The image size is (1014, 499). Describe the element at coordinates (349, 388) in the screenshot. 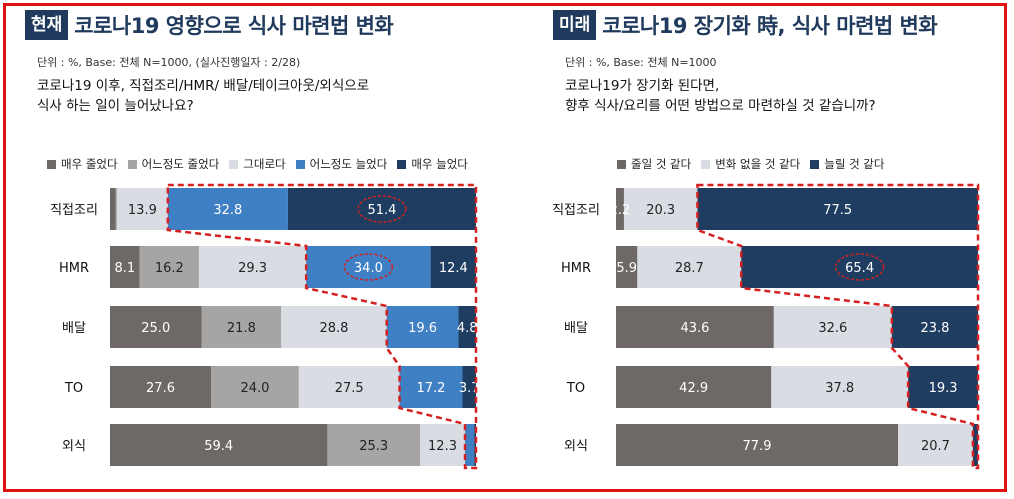

I see `current-data-label: 27.5` at that location.